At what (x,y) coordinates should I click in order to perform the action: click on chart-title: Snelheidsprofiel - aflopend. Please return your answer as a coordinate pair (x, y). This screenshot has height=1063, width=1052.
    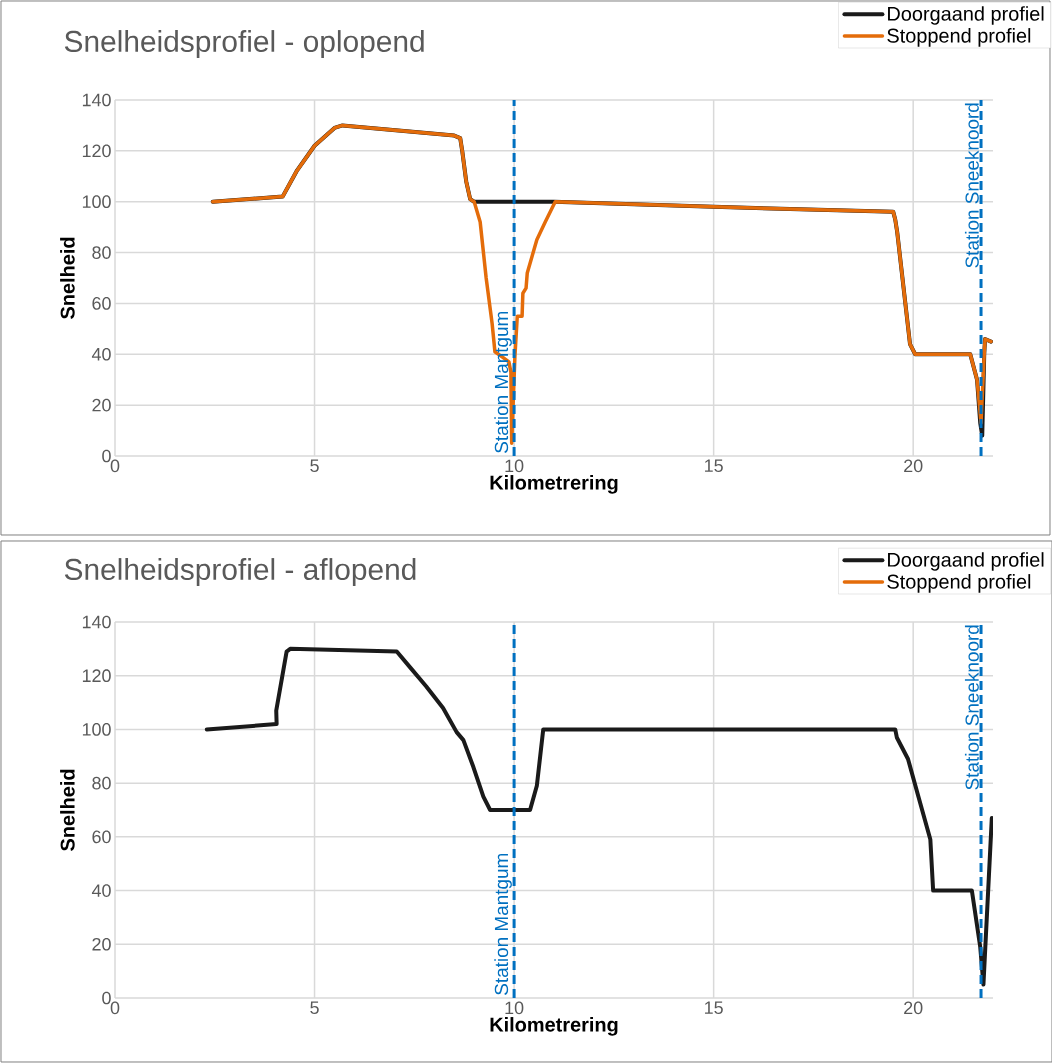
    Looking at the image, I should click on (240, 572).